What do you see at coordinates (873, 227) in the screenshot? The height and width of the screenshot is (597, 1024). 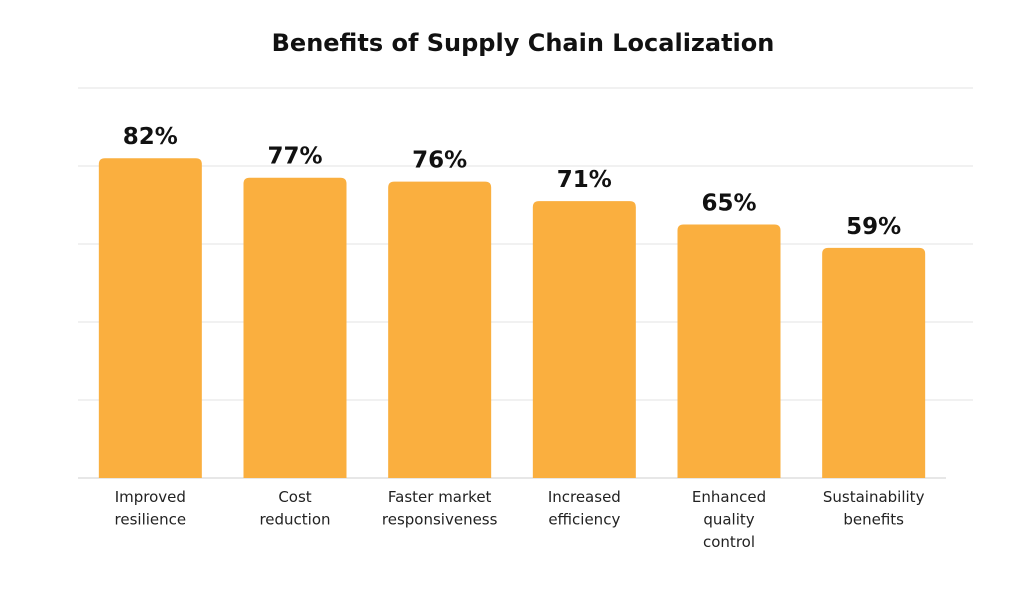 I see `value-label: 59%` at bounding box center [873, 227].